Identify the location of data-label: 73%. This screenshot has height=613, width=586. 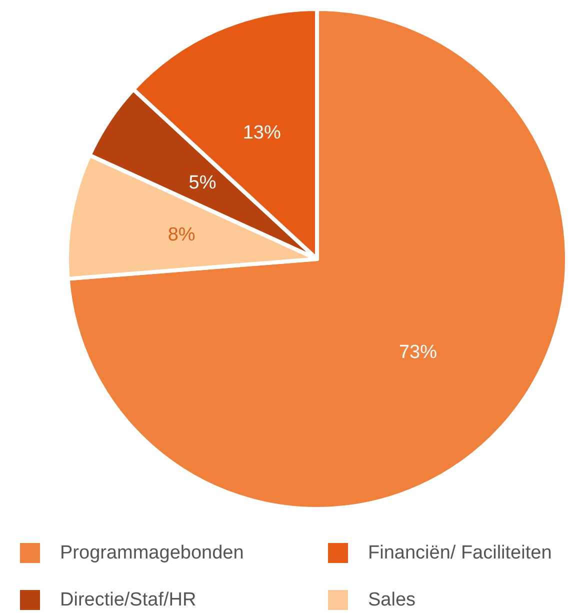
(418, 352).